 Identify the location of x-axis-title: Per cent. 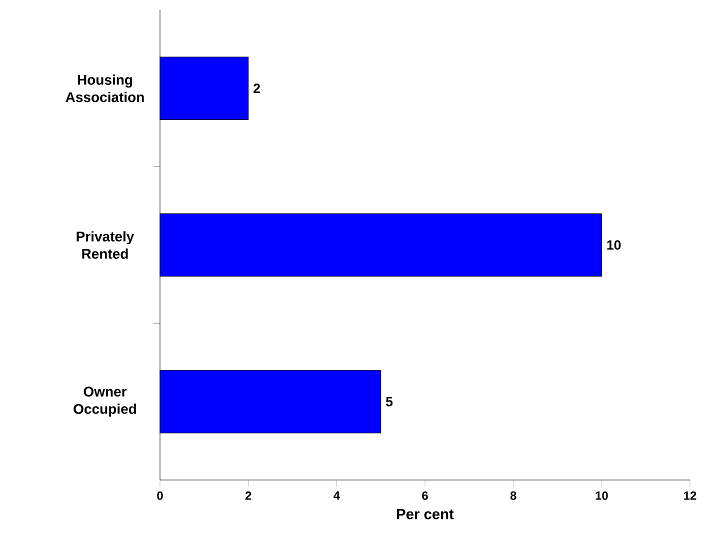
(425, 514).